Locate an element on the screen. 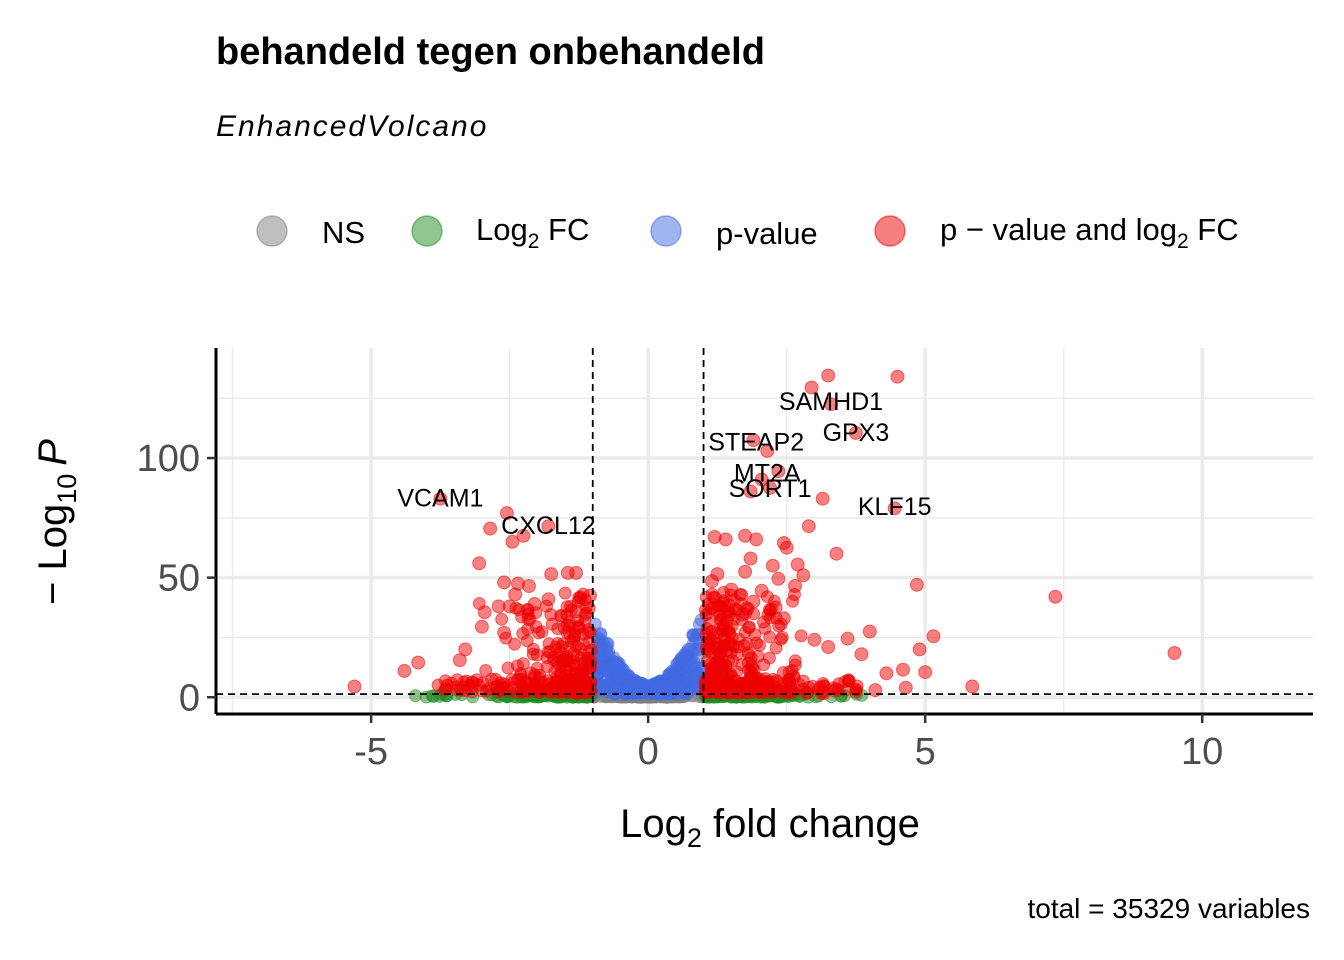  gene-label: KLF15 is located at coordinates (895, 507).